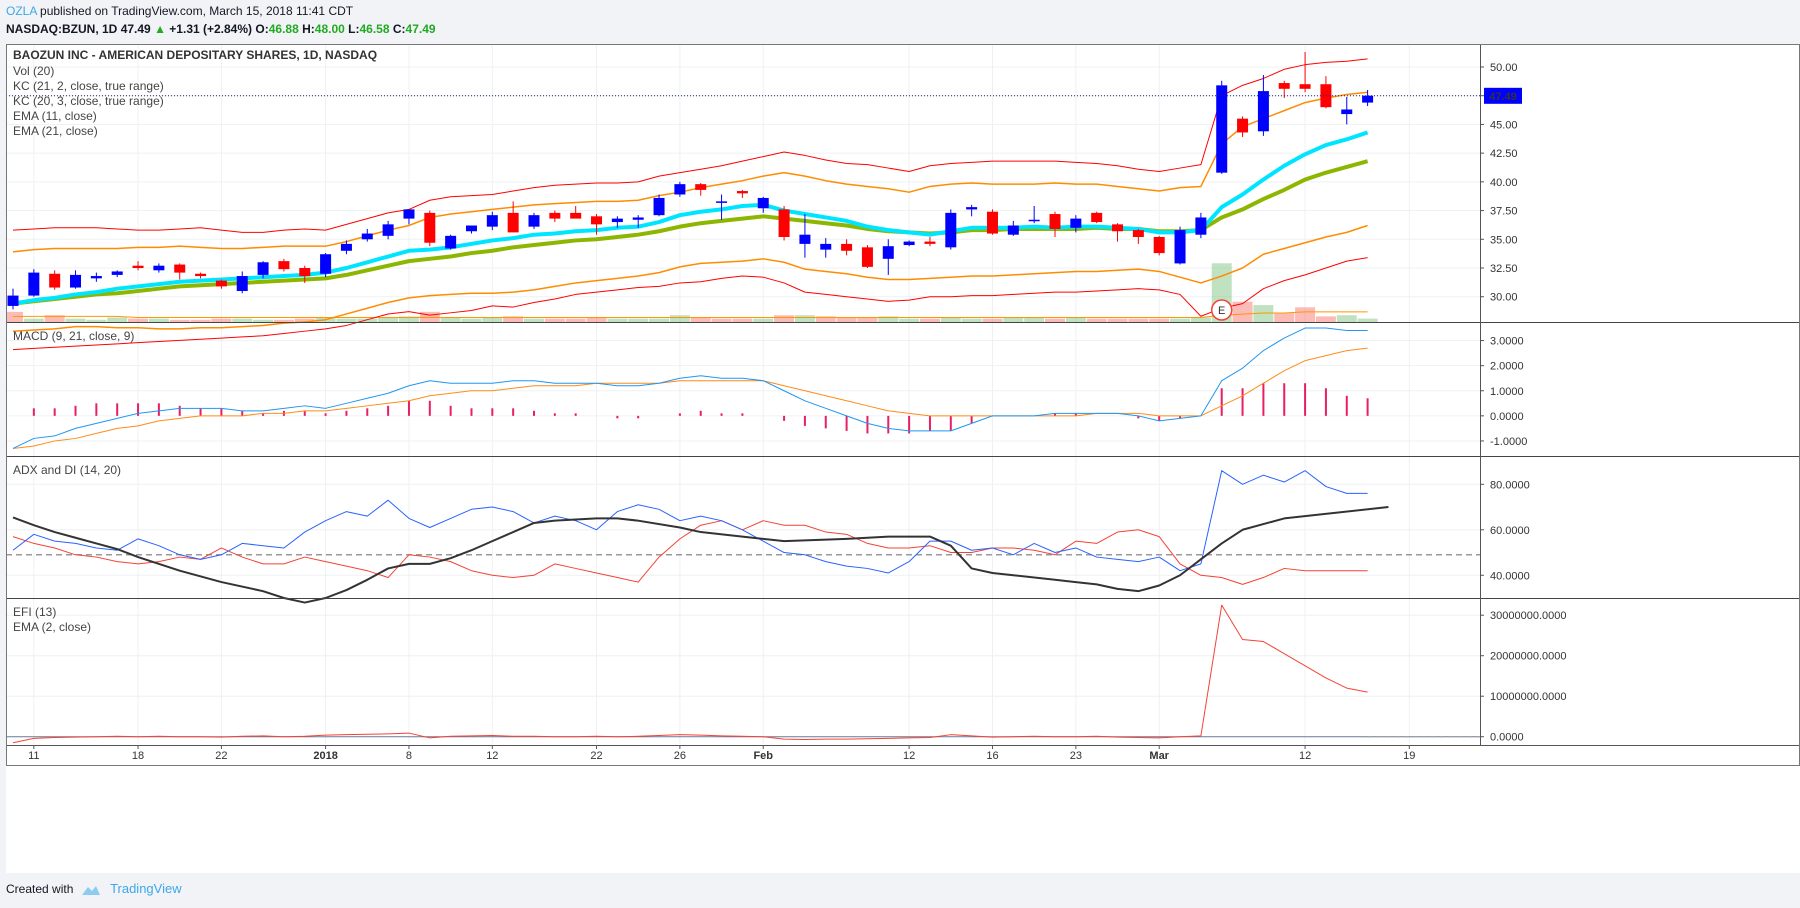  I want to click on close-value: 47.49, so click(420, 29).